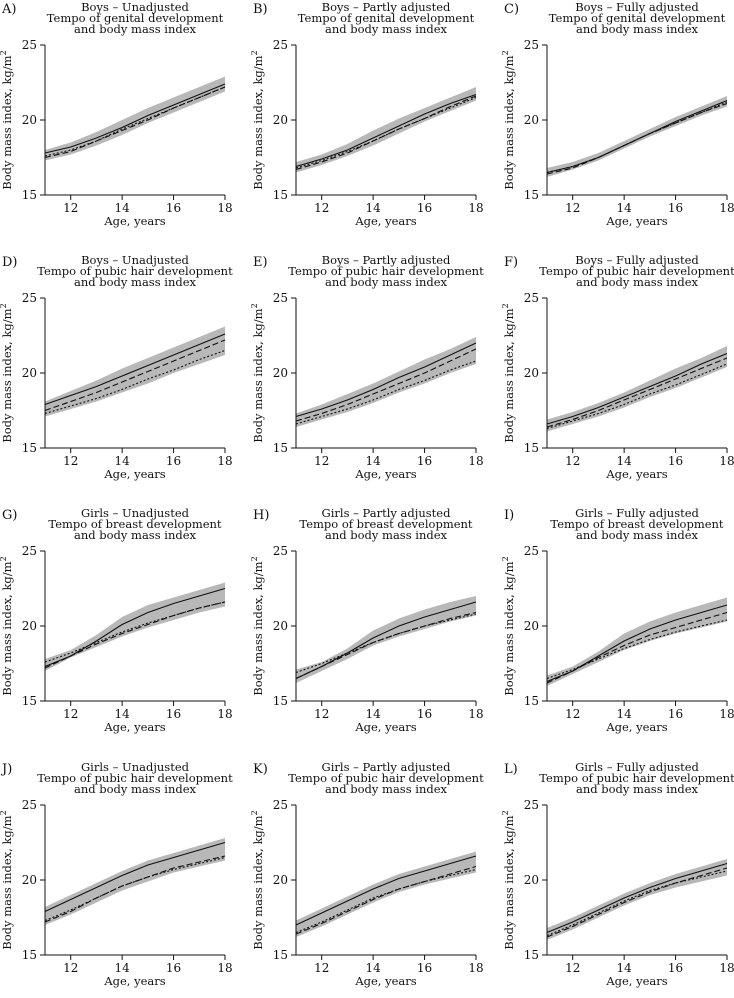 The height and width of the screenshot is (998, 734). What do you see at coordinates (260, 769) in the screenshot?
I see `panel-label: K)` at bounding box center [260, 769].